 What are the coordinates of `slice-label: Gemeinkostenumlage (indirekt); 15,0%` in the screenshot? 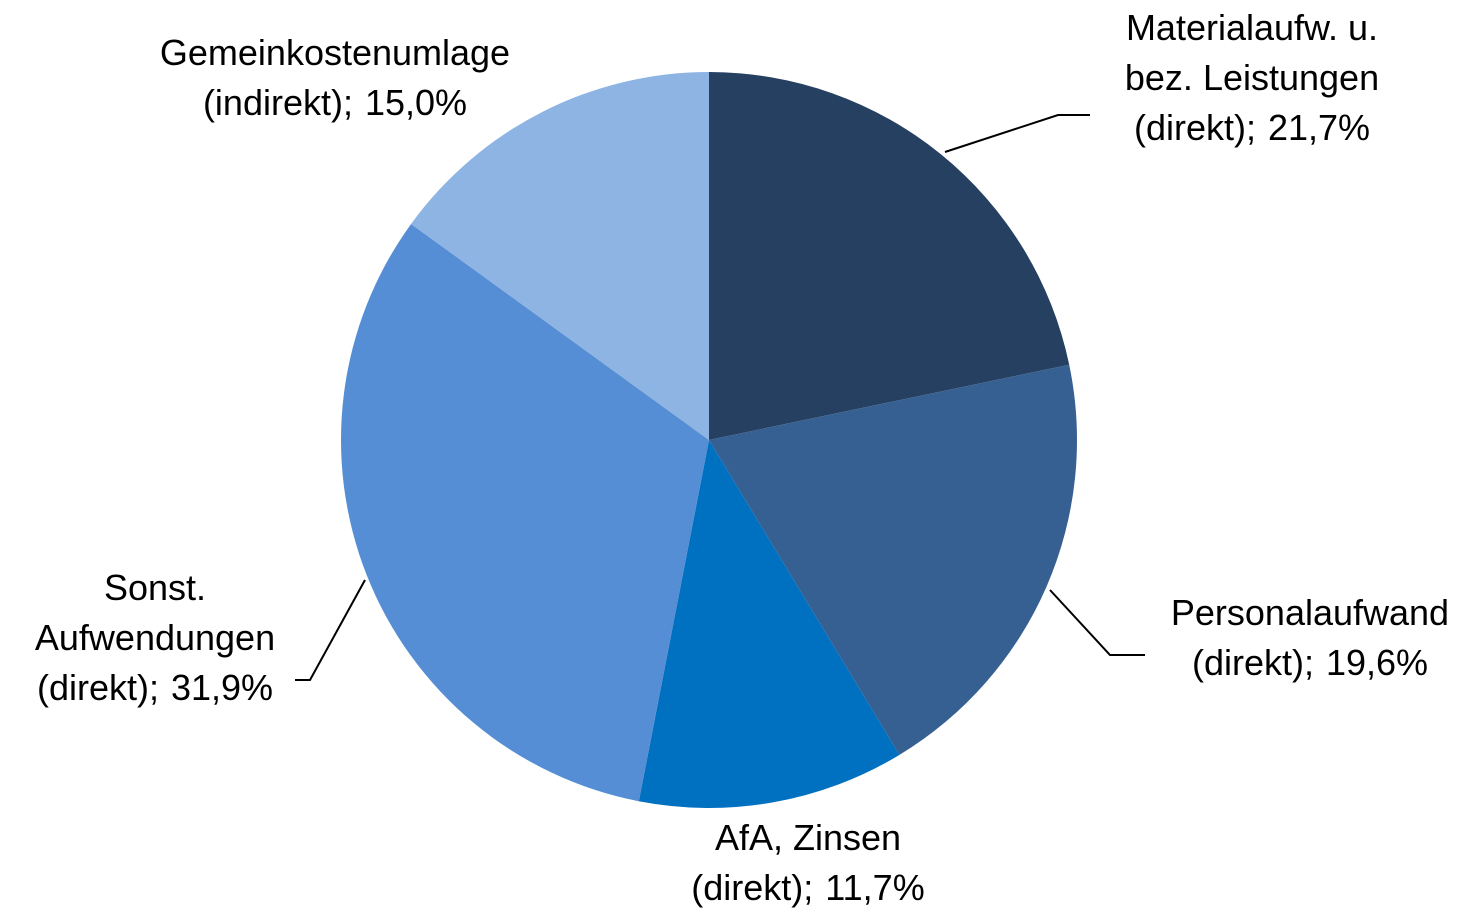 It's located at (335, 77).